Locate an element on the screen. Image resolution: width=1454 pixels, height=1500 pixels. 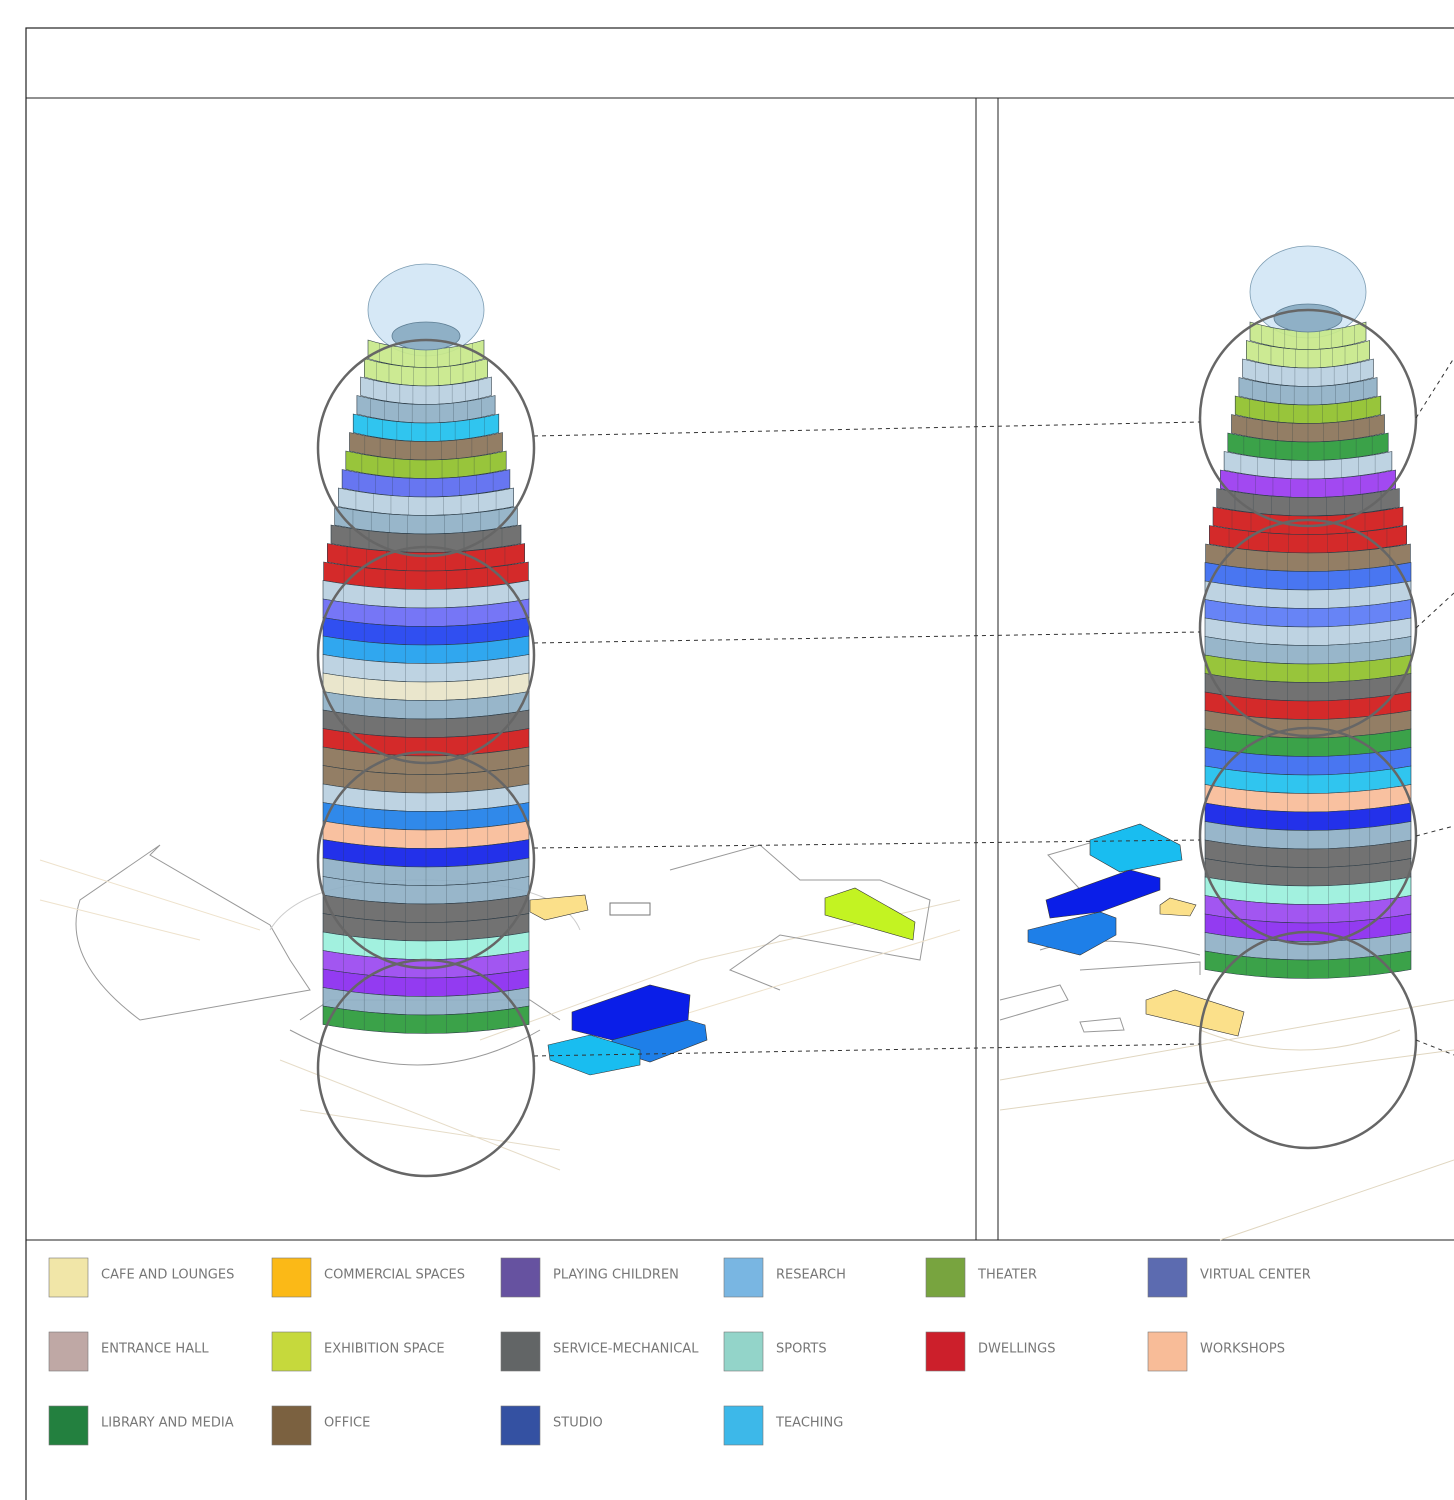
legend-label: SPORTS is located at coordinates (801, 1349).